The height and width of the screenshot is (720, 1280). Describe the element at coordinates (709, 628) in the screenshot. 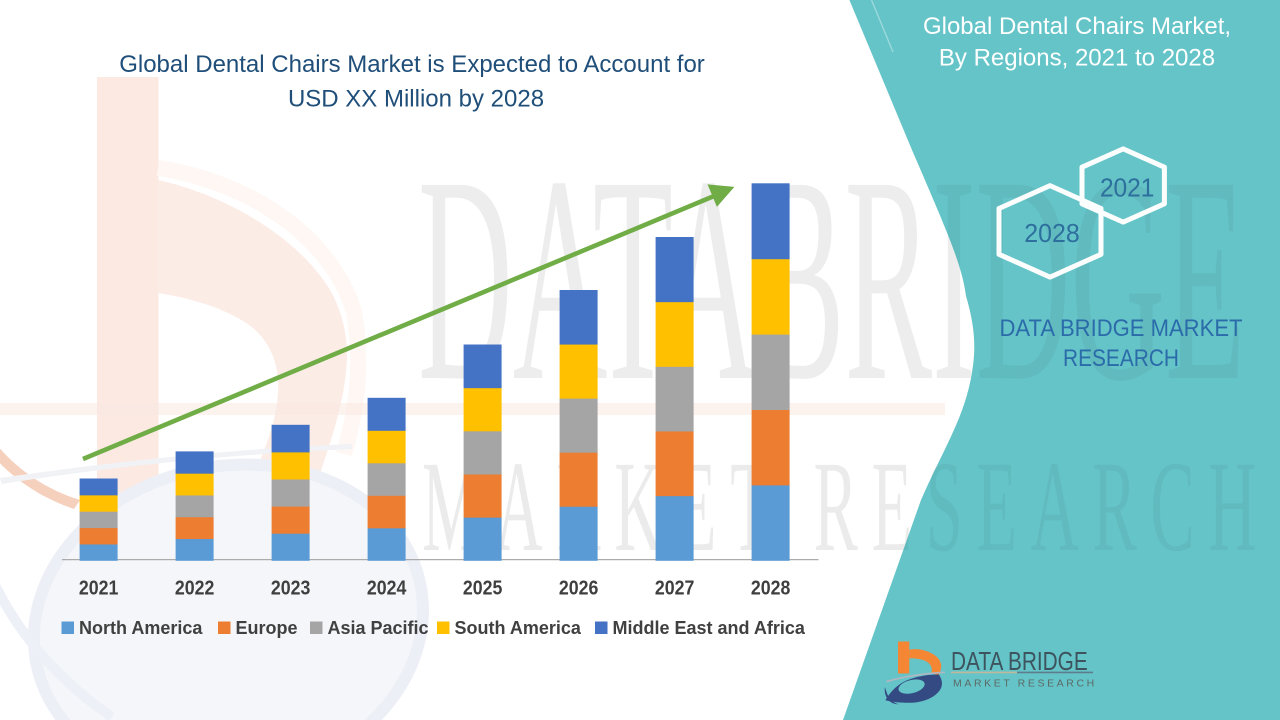

I see `svg-text: Middle East and Africa` at that location.